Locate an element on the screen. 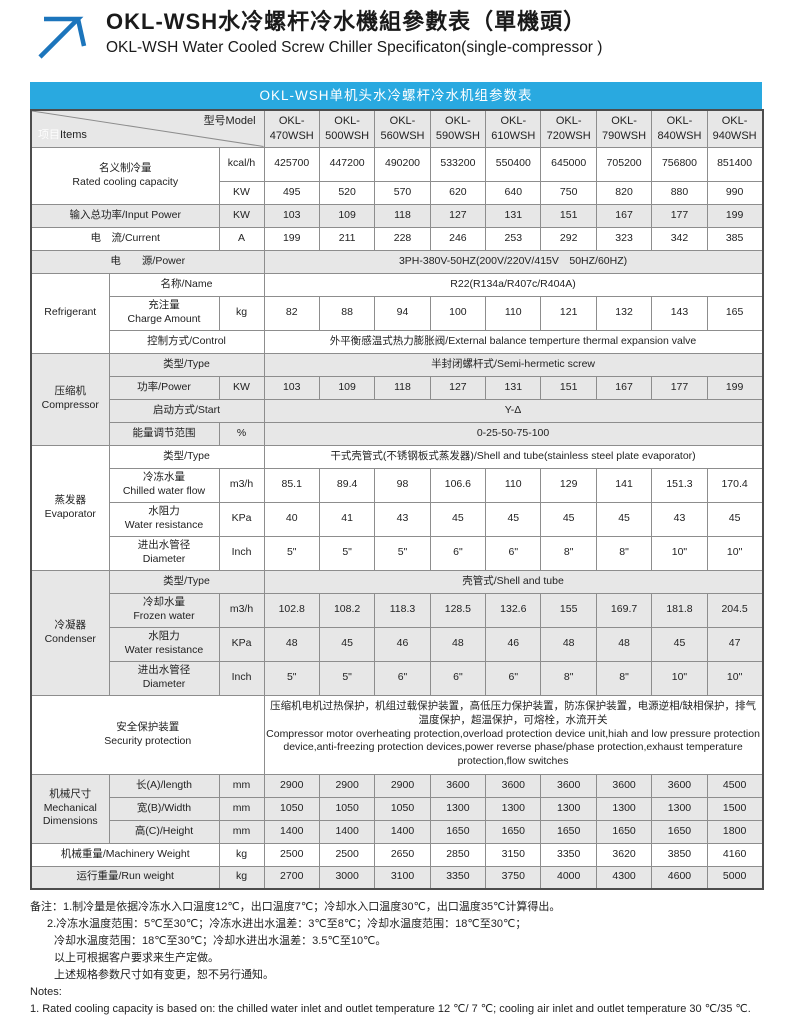 The image size is (790, 1028). value-cell: 94 is located at coordinates (402, 313).